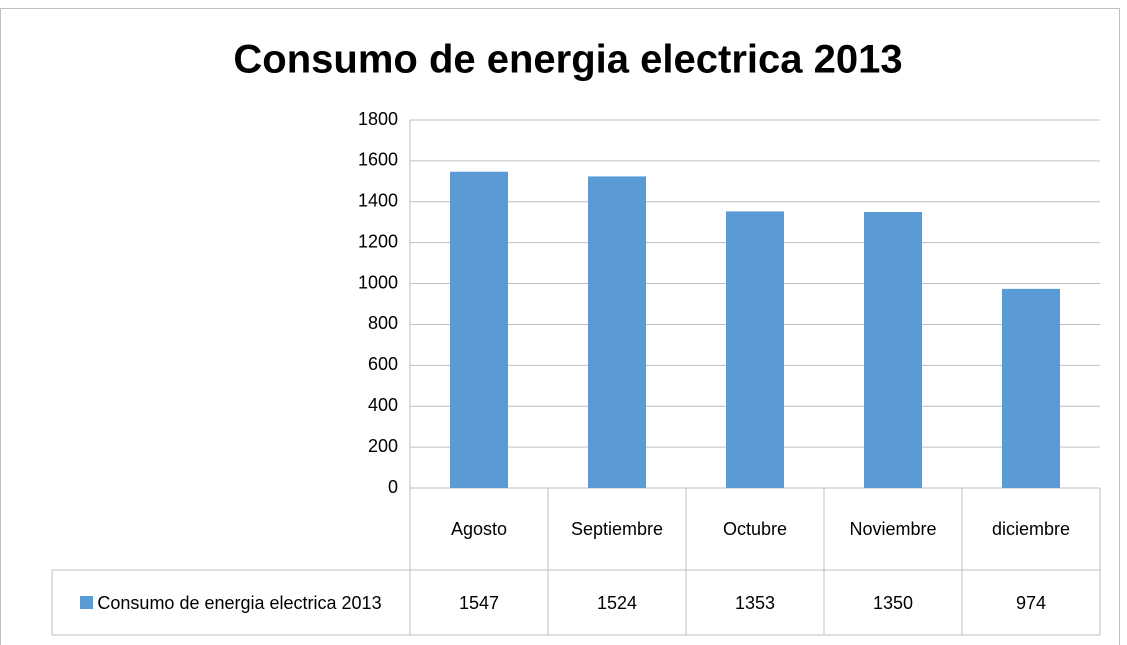 The image size is (1127, 645). Describe the element at coordinates (378, 282) in the screenshot. I see `y-tick-label: 1000` at that location.